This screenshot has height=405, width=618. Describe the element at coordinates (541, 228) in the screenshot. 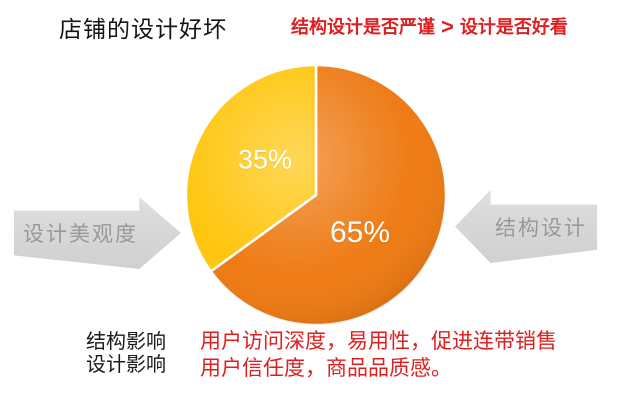

I see `right-arrow-label: 结构设计` at that location.